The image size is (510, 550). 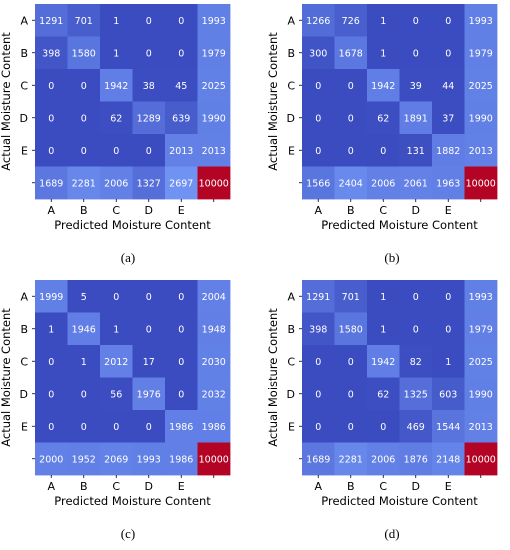 What do you see at coordinates (416, 427) in the screenshot?
I see `cell-value-label: 469` at bounding box center [416, 427].